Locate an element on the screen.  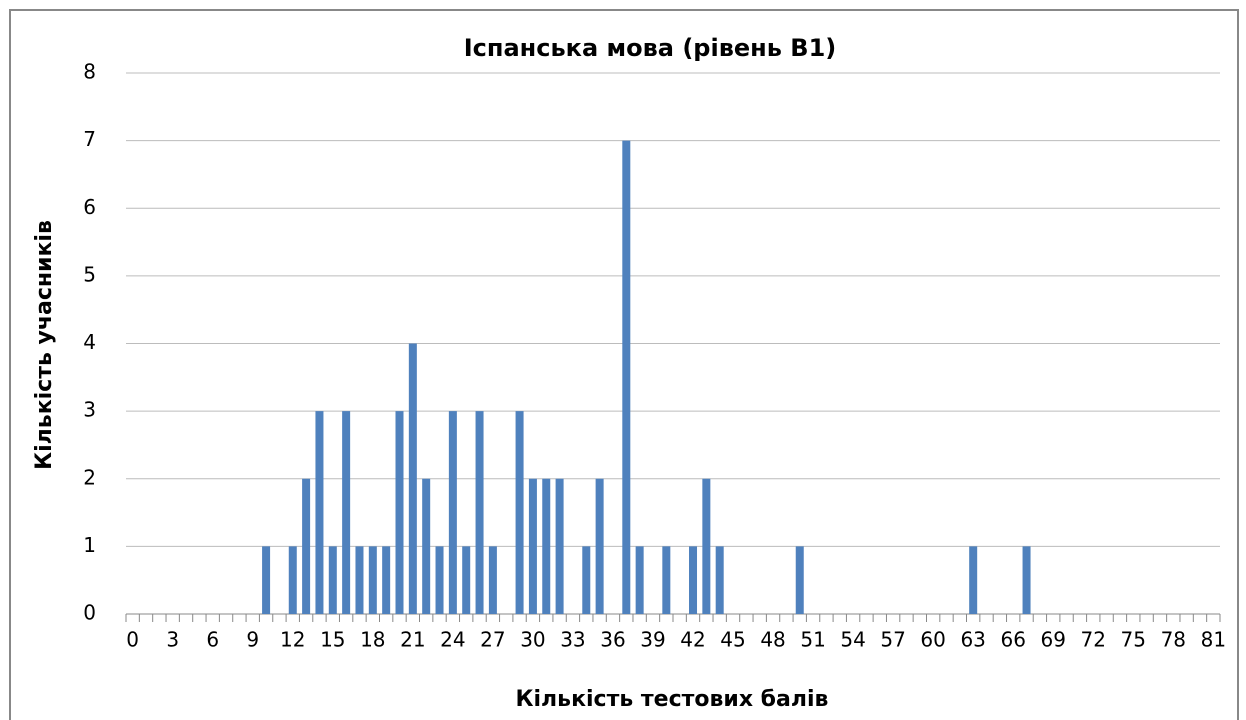
x-tick-label: 81 is located at coordinates (1213, 640).